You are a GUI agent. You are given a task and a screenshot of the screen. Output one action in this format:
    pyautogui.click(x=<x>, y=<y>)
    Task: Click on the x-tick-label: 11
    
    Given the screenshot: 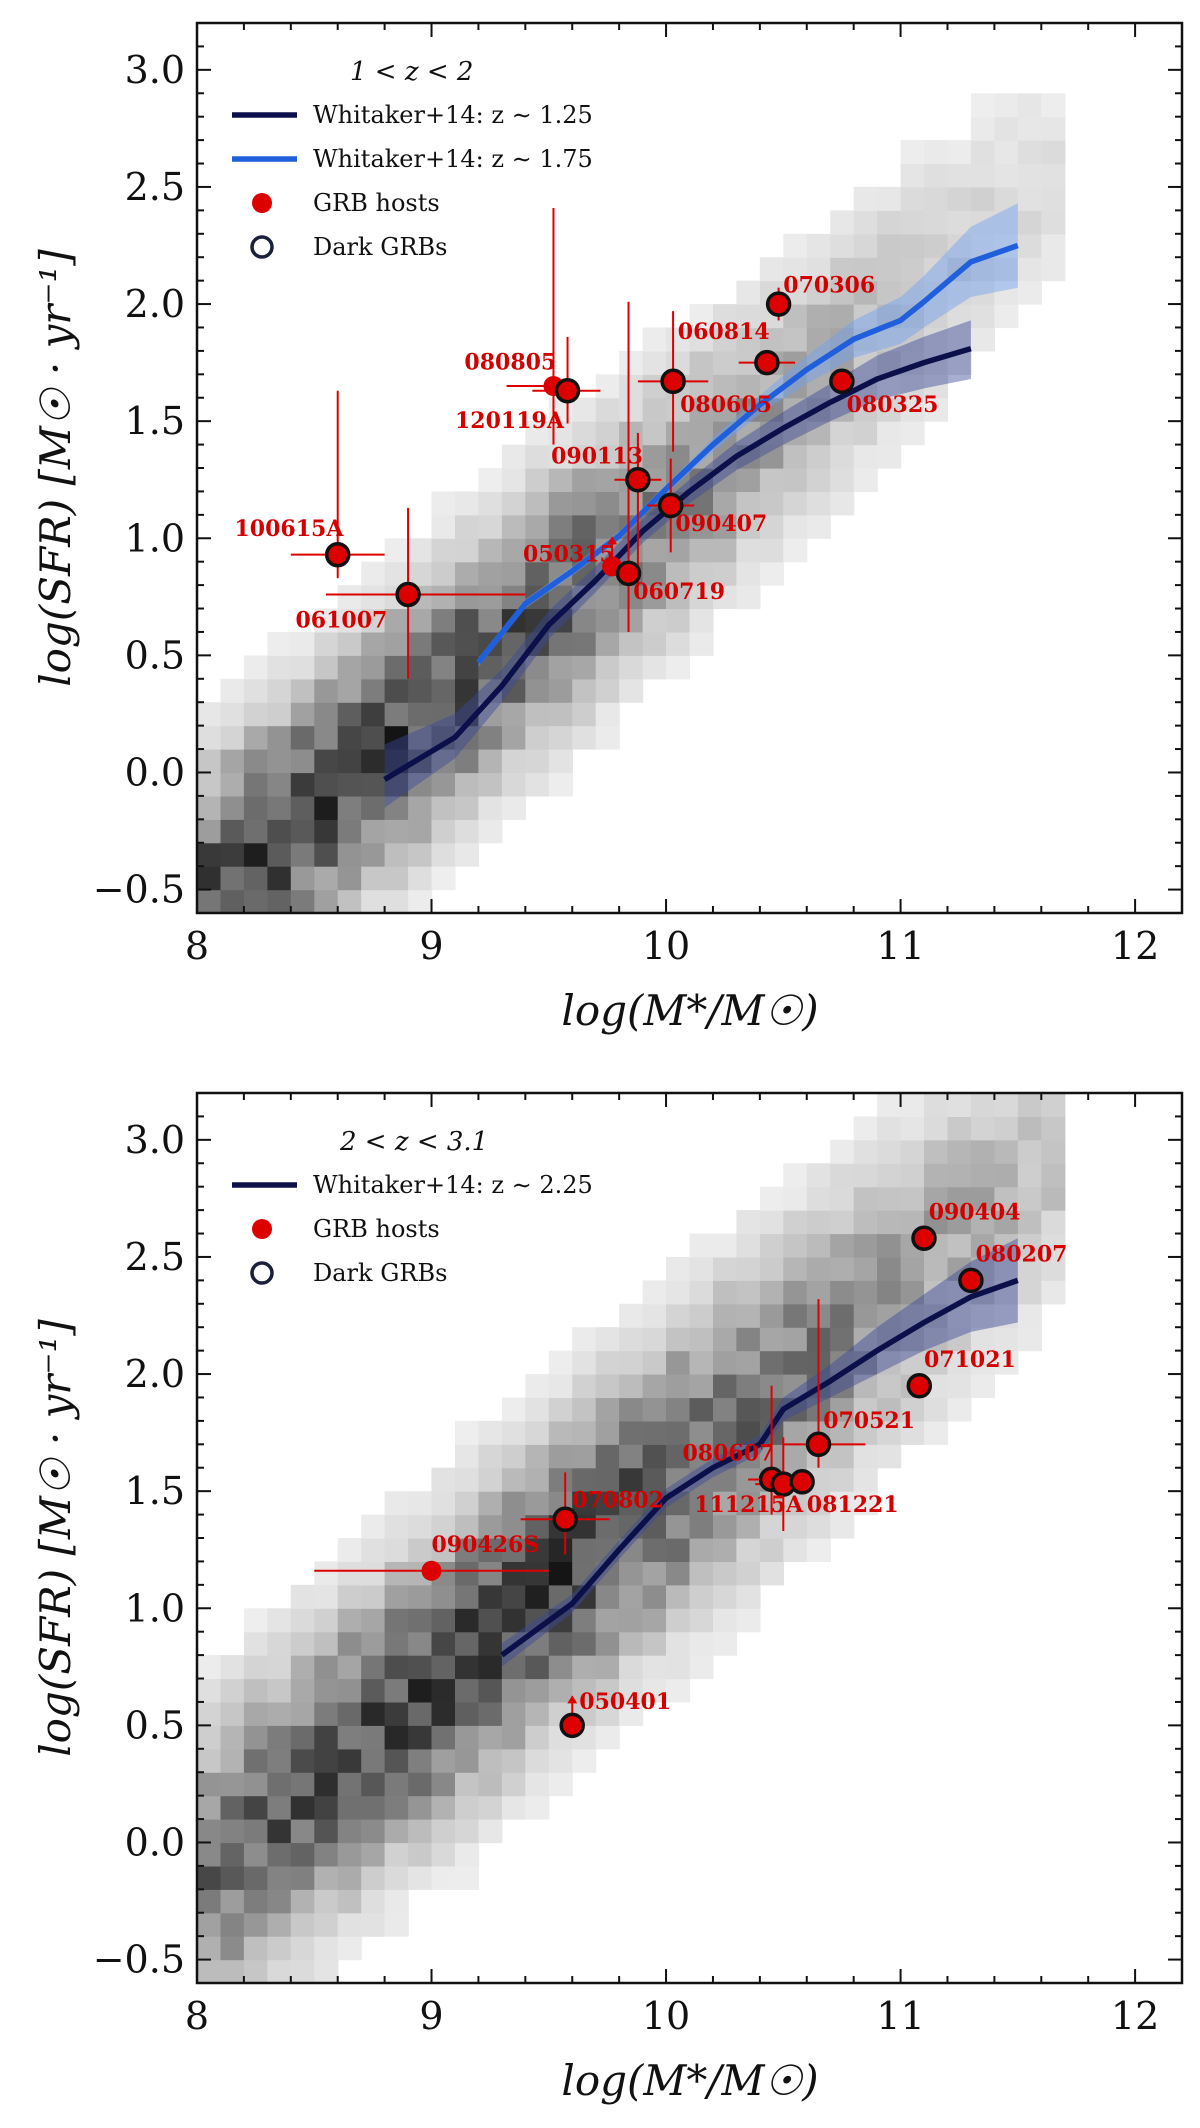 What is the action you would take?
    pyautogui.click(x=900, y=2016)
    